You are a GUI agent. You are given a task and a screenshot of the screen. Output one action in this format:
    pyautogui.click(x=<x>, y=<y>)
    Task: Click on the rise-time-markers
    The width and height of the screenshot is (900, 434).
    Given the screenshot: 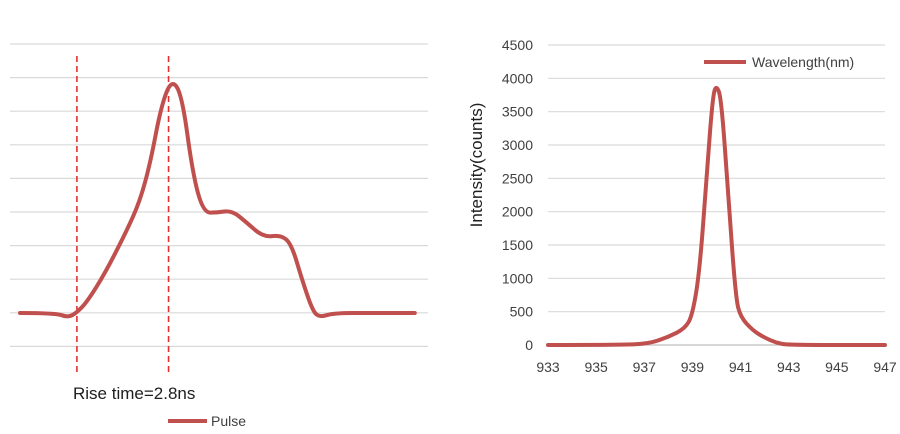 What is the action you would take?
    pyautogui.click(x=123, y=214)
    